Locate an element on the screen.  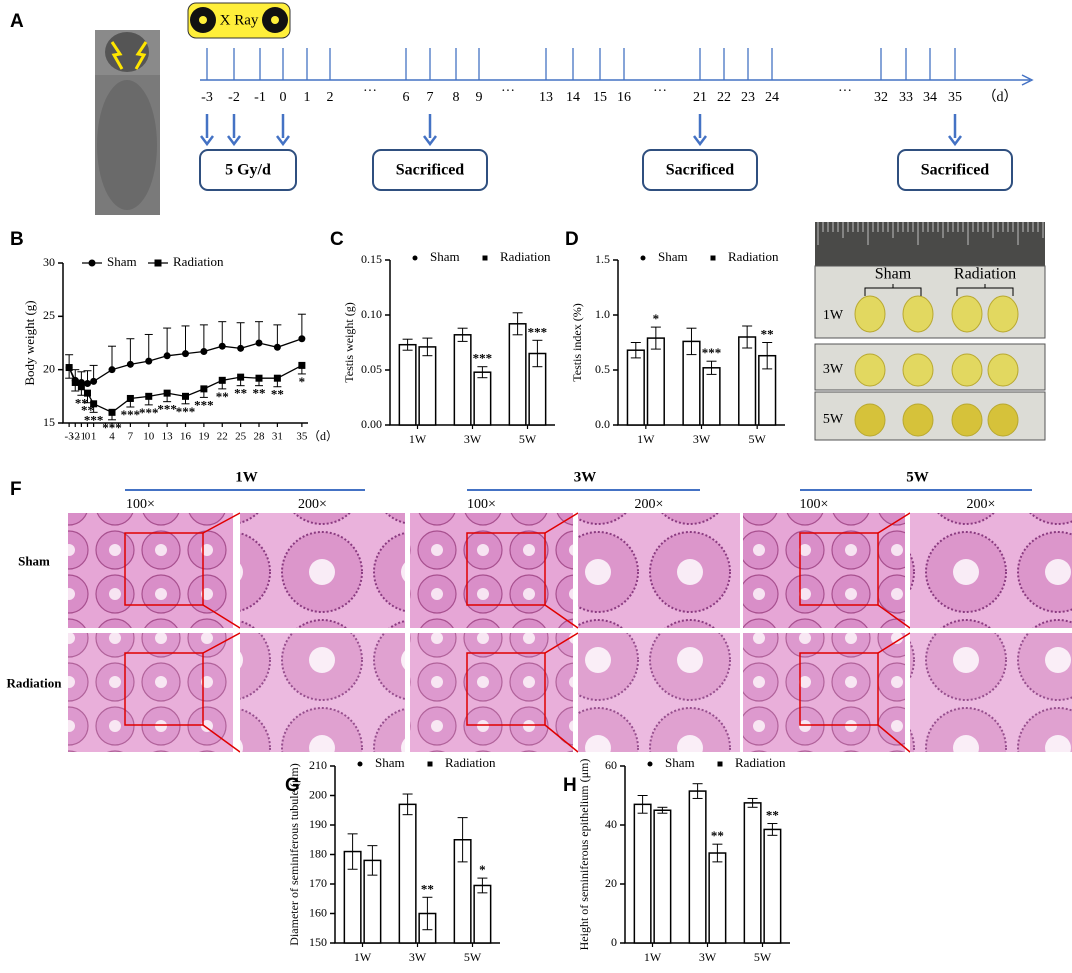
sacrifice-box-text: Sacrificed is located at coordinates (430, 170).